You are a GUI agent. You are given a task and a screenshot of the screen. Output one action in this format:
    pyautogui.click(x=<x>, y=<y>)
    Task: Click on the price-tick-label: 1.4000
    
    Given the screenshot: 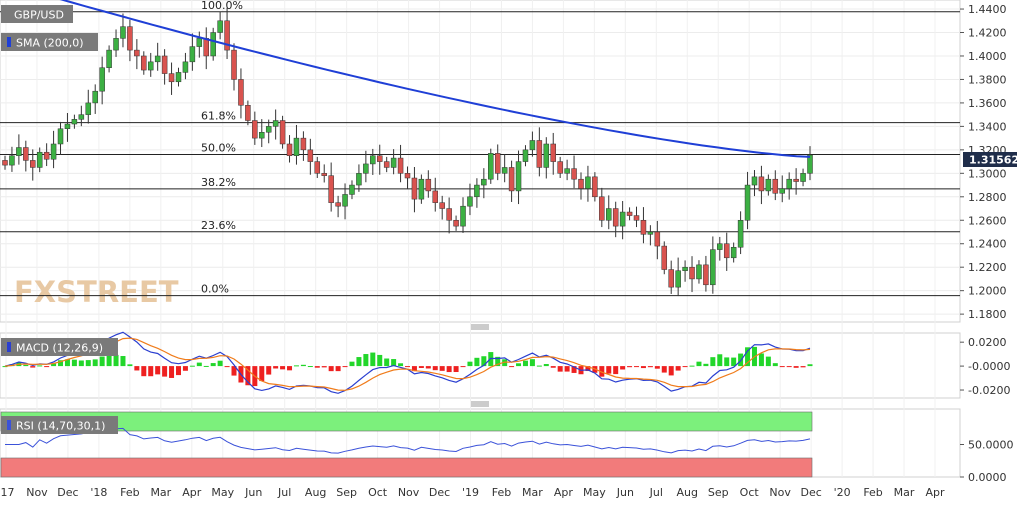 What is the action you would take?
    pyautogui.click(x=987, y=56)
    